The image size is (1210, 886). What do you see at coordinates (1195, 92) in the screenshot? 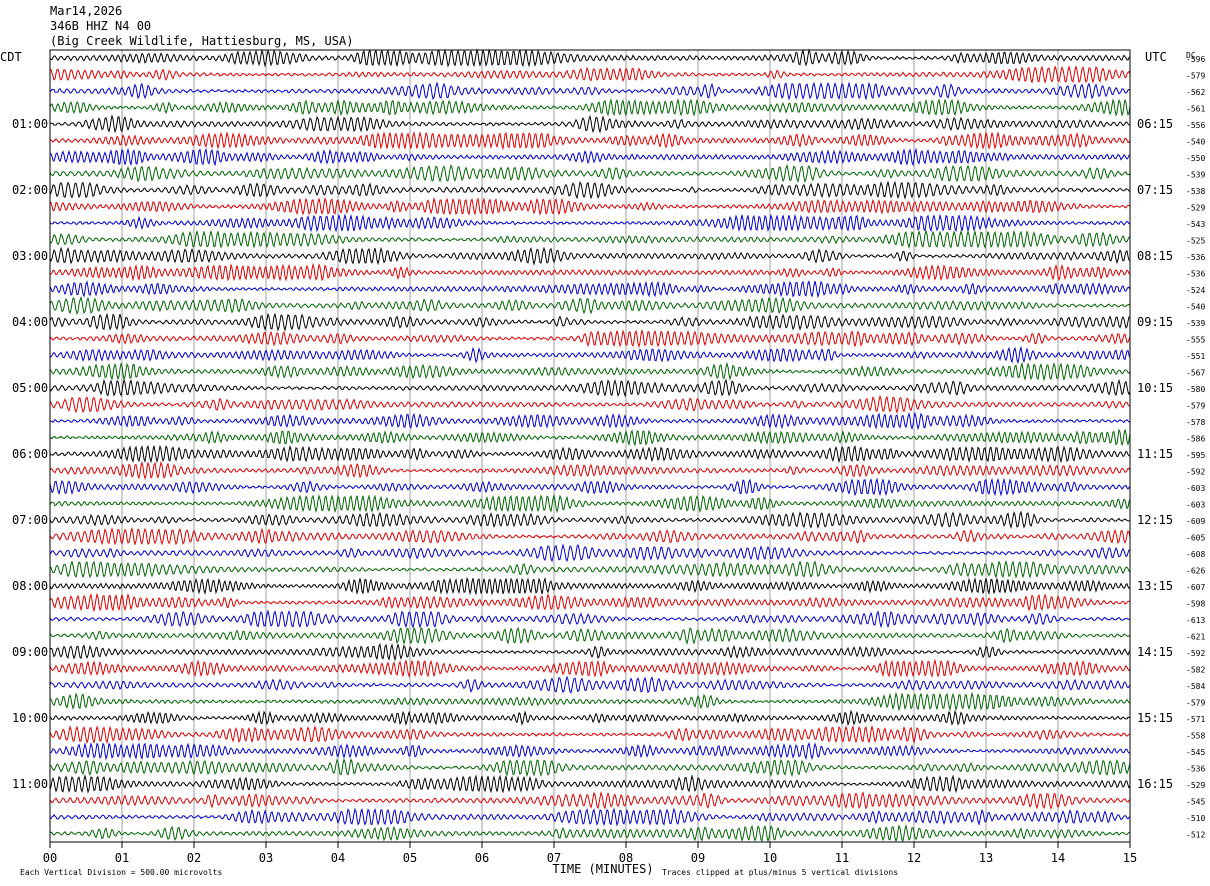
I see `dc-offset-label: -562` at bounding box center [1195, 92].